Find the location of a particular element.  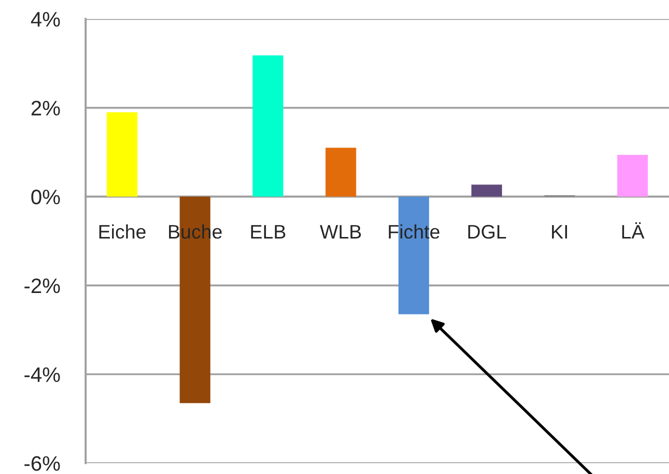

y-tick-label: 4% is located at coordinates (45, 19).